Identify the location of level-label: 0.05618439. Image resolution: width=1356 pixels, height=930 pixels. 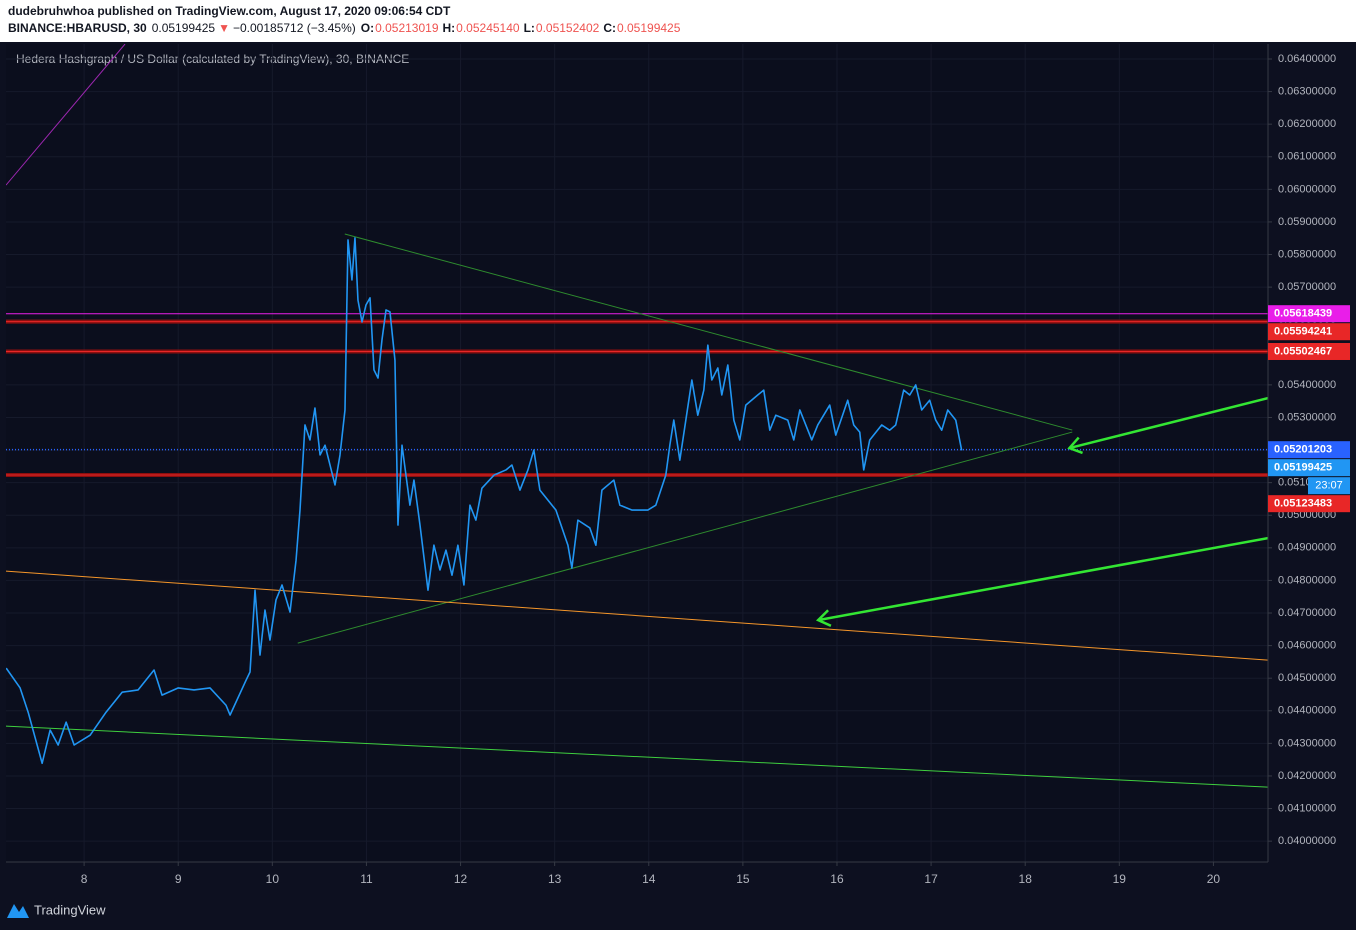
(1303, 314).